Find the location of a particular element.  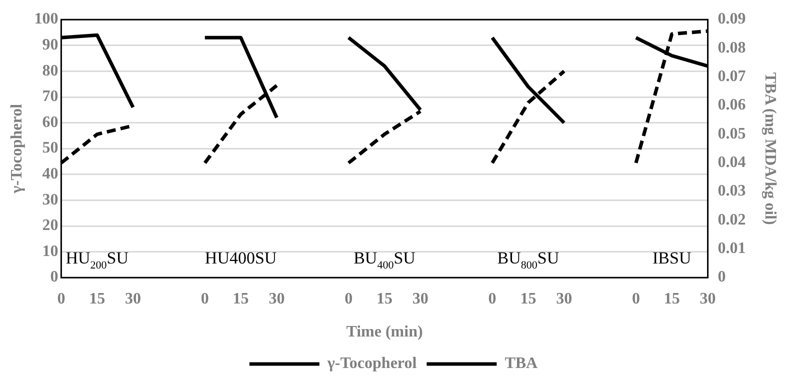

legend-label: γ-Tocopherol is located at coordinates (372, 363).